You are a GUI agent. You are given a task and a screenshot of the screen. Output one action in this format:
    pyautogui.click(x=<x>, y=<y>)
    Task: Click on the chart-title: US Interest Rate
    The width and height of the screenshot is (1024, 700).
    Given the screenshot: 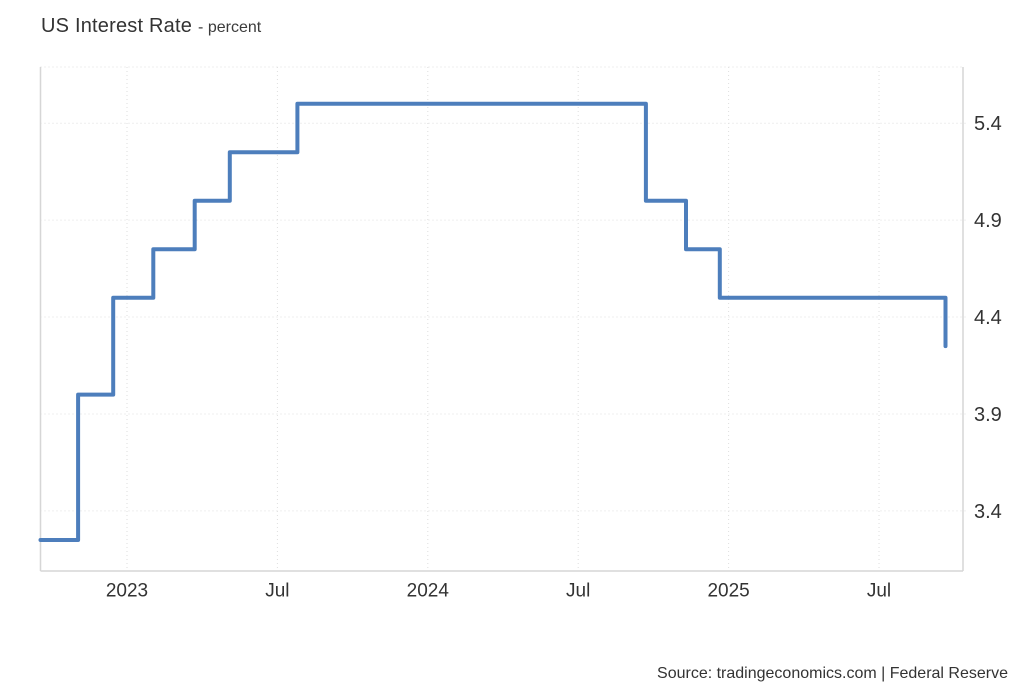 What is the action you would take?
    pyautogui.click(x=117, y=26)
    